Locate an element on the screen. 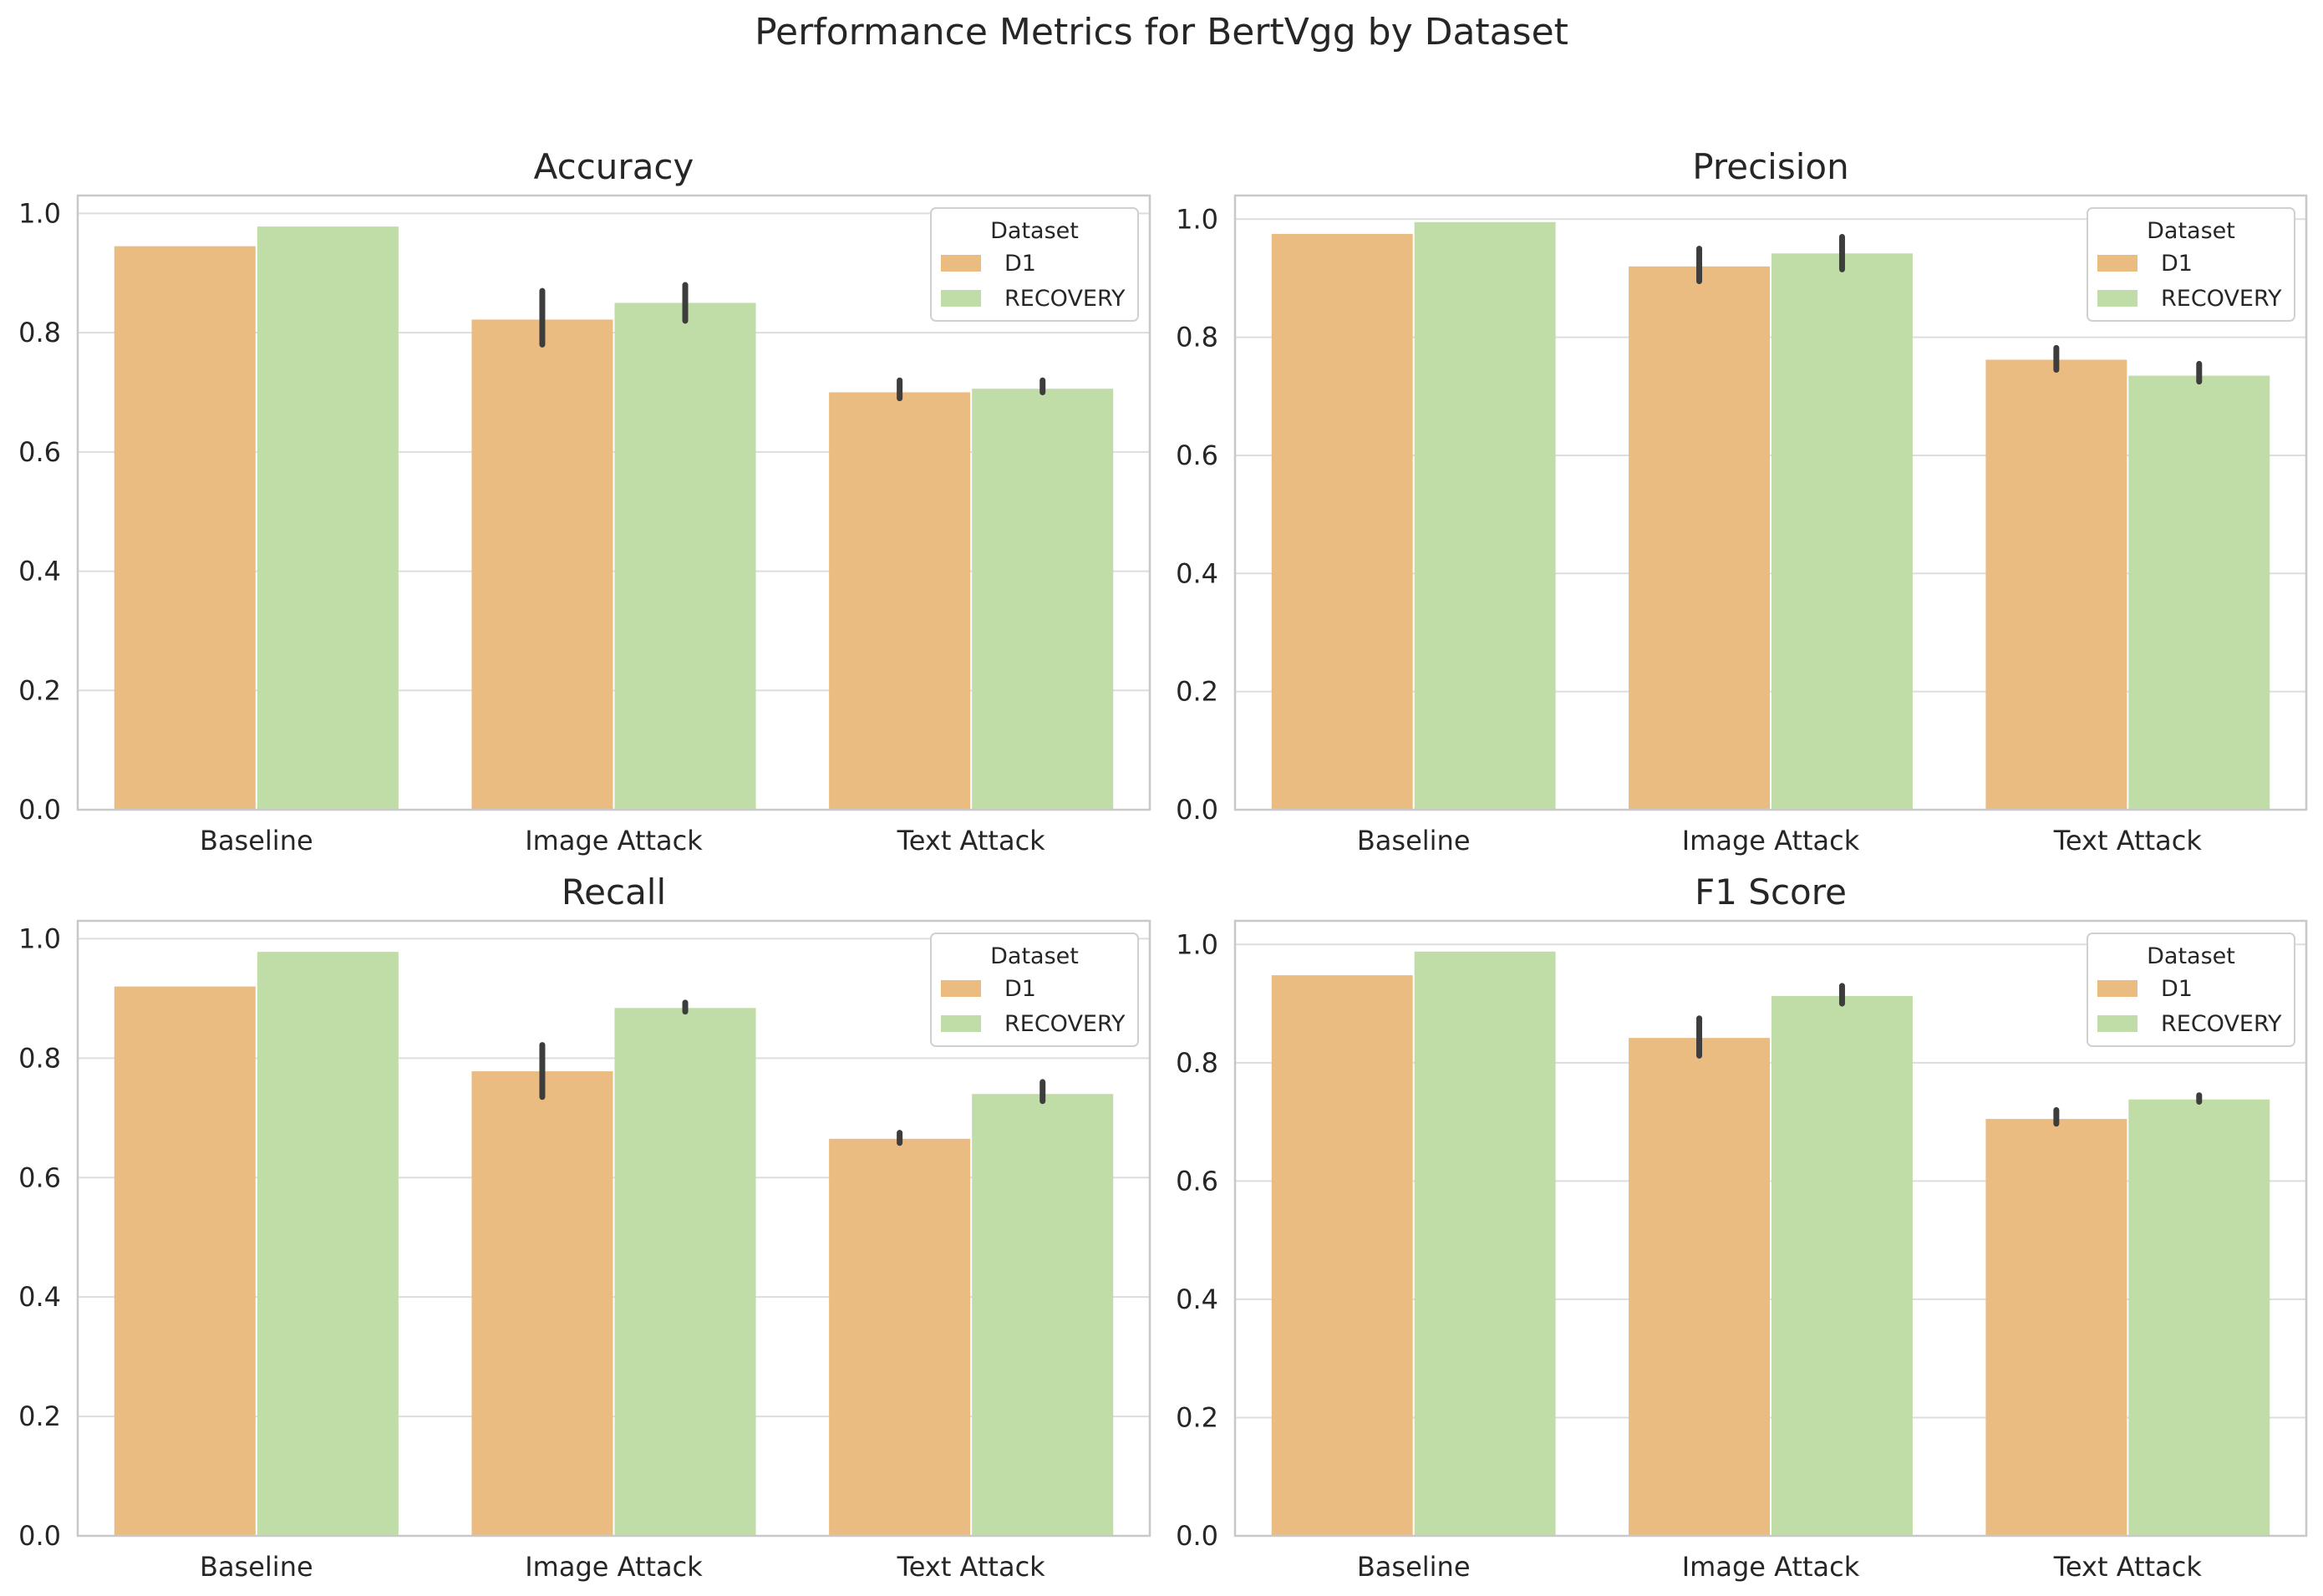  panel-title: Precision is located at coordinates (1770, 166).